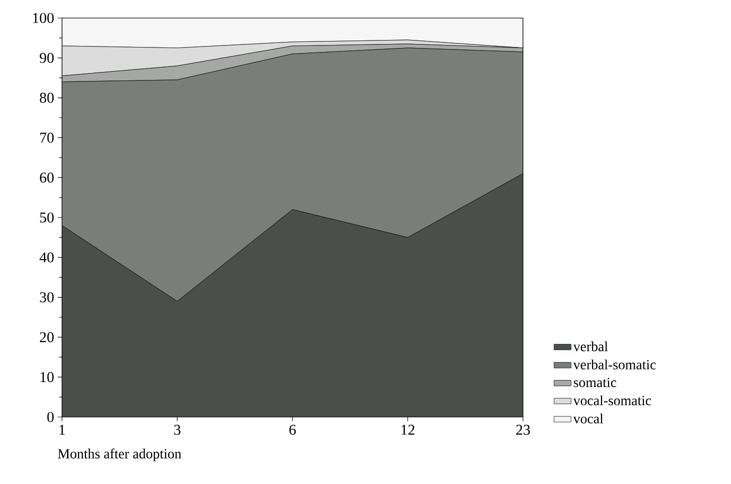  What do you see at coordinates (590, 346) in the screenshot?
I see `legend-label: verbal` at bounding box center [590, 346].